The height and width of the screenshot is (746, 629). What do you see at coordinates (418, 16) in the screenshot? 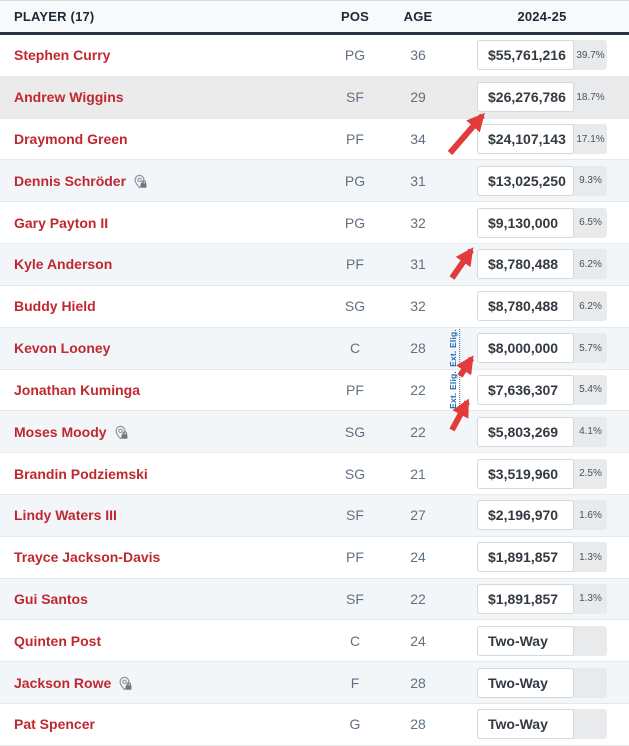
I see `col-header-age: AGE` at bounding box center [418, 16].